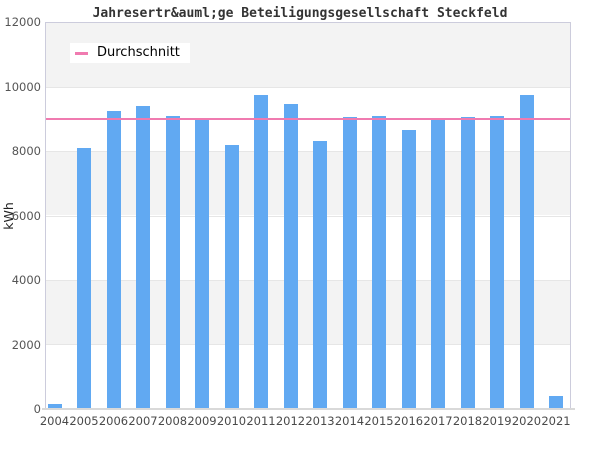  Describe the element at coordinates (26, 215) in the screenshot. I see `y-tick-6000: 6000` at that location.